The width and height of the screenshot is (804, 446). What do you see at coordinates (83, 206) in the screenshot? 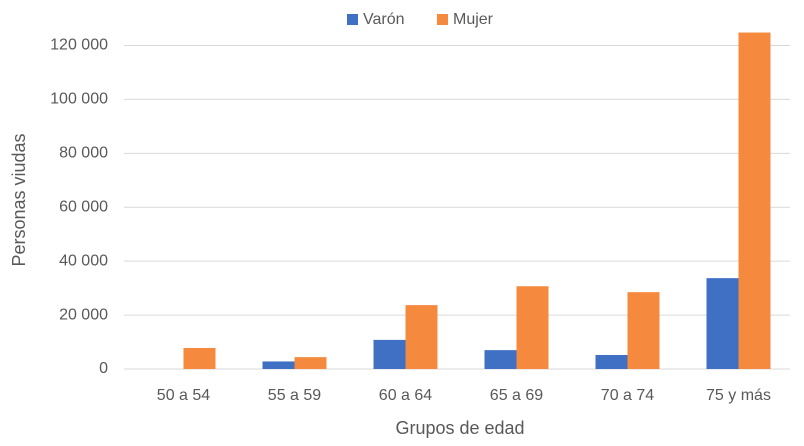
I see `y-tick-label: 60 000` at bounding box center [83, 206].